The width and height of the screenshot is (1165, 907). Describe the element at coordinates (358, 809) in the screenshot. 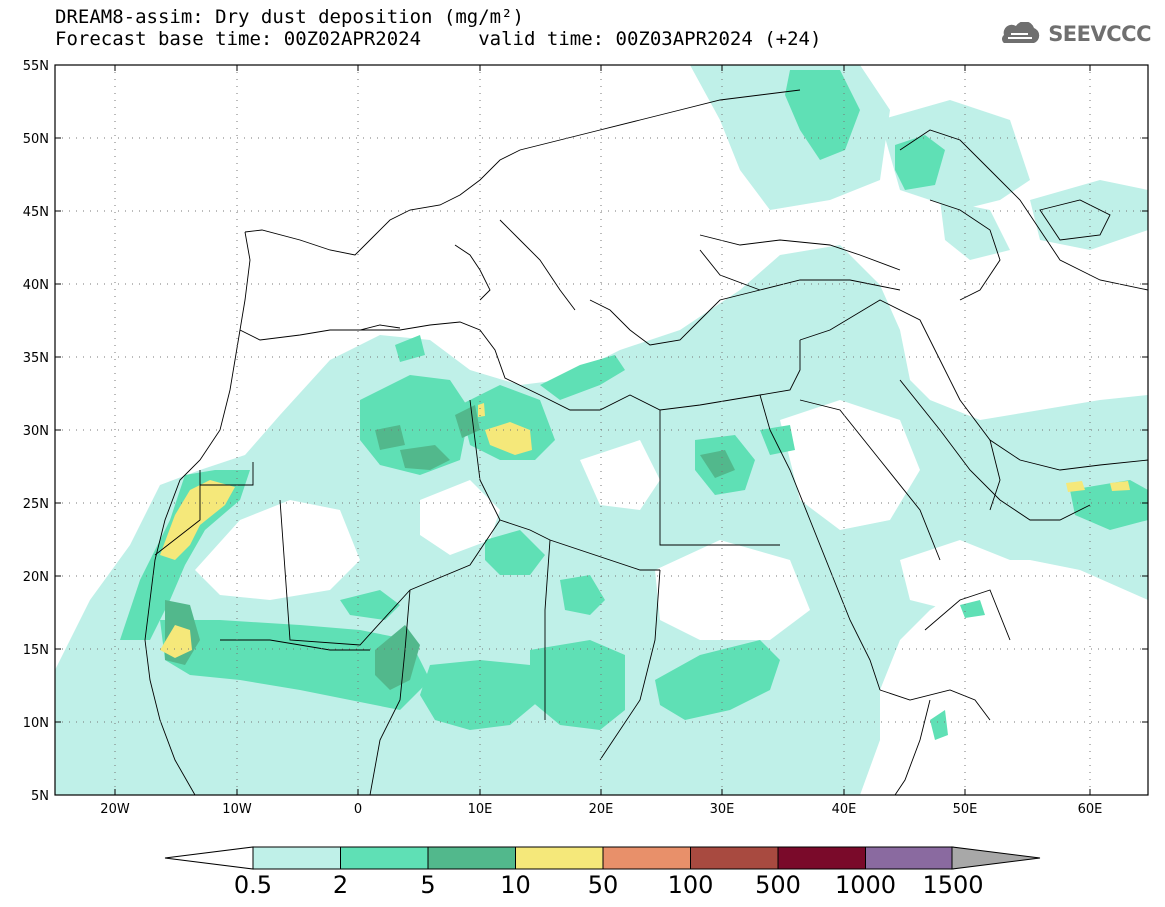

I see `lon-tick-label: 0` at that location.